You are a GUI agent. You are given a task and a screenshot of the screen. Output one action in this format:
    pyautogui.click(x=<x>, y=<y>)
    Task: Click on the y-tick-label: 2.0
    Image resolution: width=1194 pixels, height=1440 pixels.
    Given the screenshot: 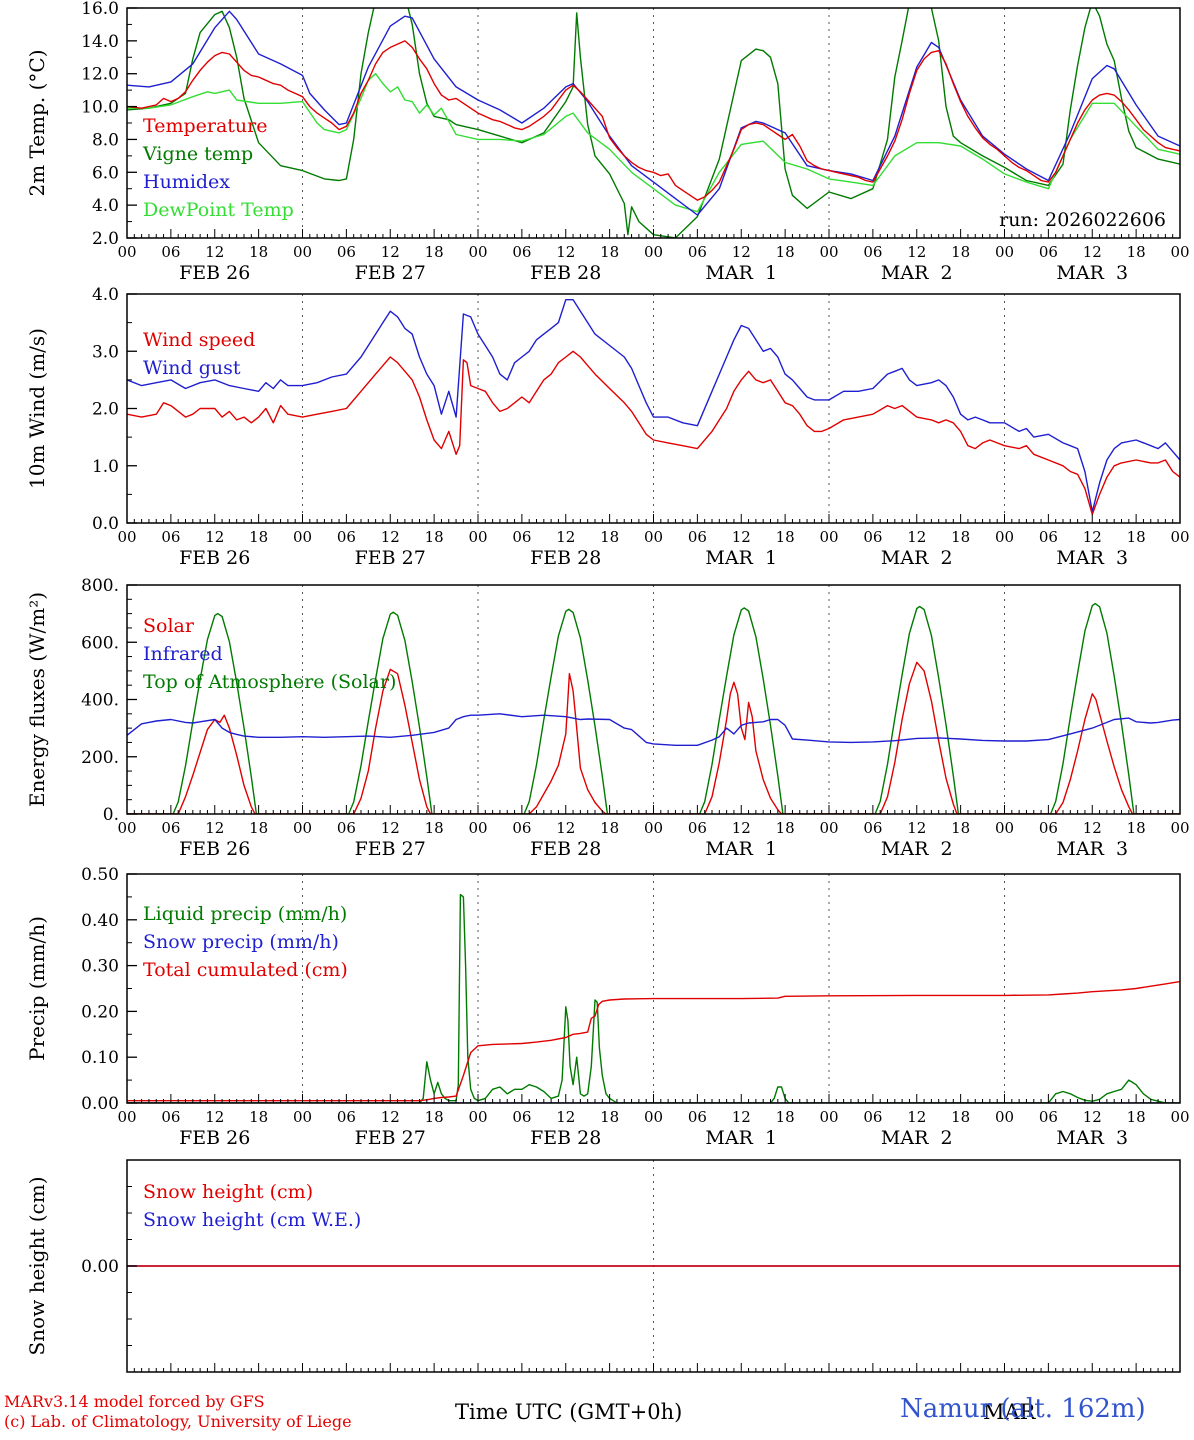 What is the action you would take?
    pyautogui.click(x=105, y=410)
    